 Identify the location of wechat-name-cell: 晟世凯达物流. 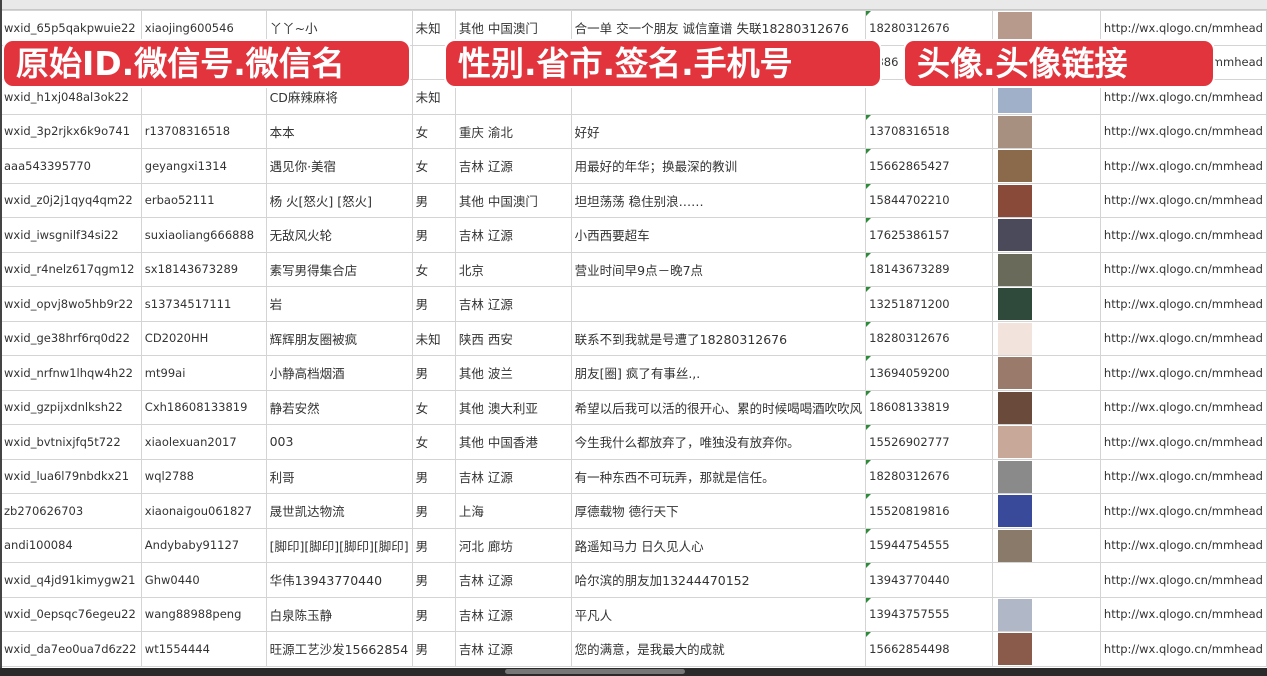
(339, 511).